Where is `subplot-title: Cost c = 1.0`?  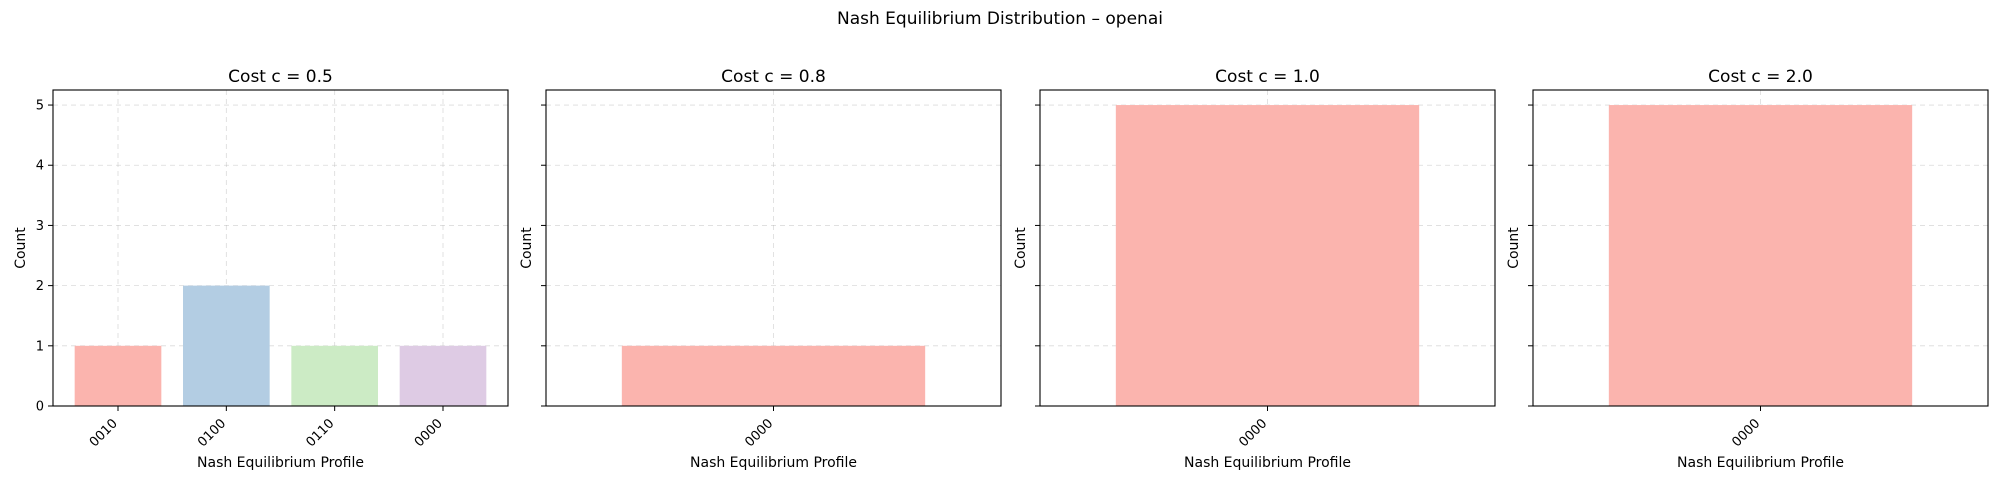 subplot-title: Cost c = 1.0 is located at coordinates (1267, 77).